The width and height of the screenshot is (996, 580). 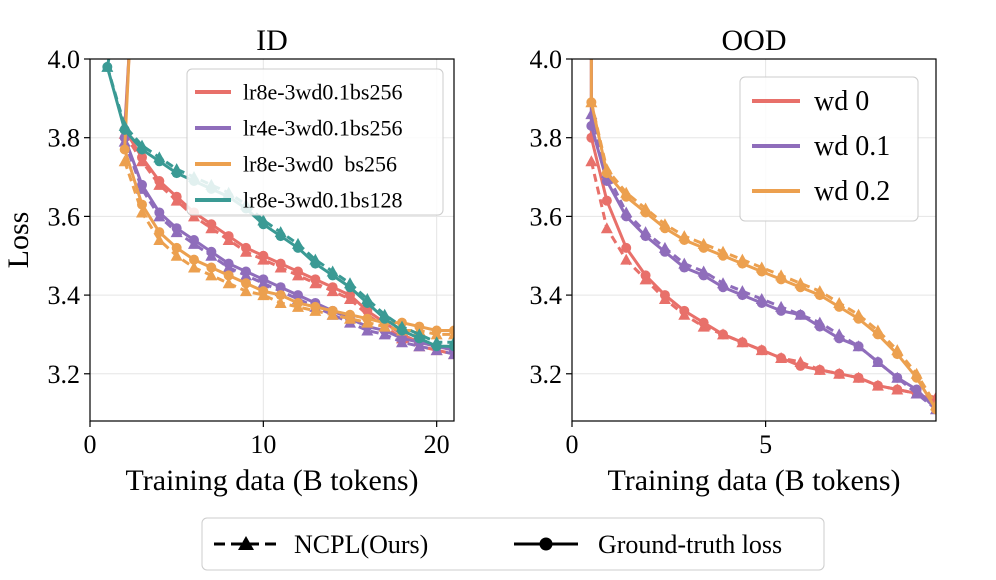 I want to click on id-legend-label: lr8e-3wd0.1bs128, so click(x=322, y=199).